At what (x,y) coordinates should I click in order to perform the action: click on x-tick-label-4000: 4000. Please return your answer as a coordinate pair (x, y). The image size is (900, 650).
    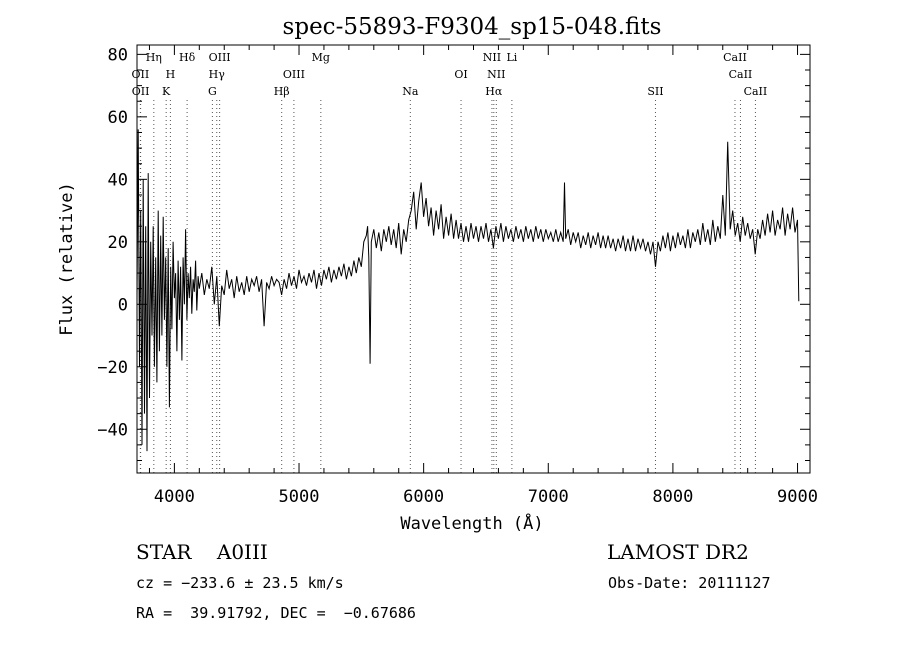
    Looking at the image, I should click on (174, 497).